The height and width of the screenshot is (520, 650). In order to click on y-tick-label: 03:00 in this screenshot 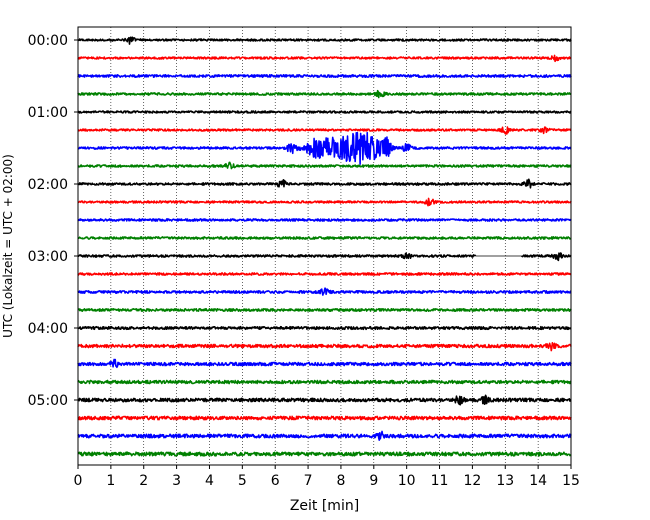, I will do `click(48, 257)`.